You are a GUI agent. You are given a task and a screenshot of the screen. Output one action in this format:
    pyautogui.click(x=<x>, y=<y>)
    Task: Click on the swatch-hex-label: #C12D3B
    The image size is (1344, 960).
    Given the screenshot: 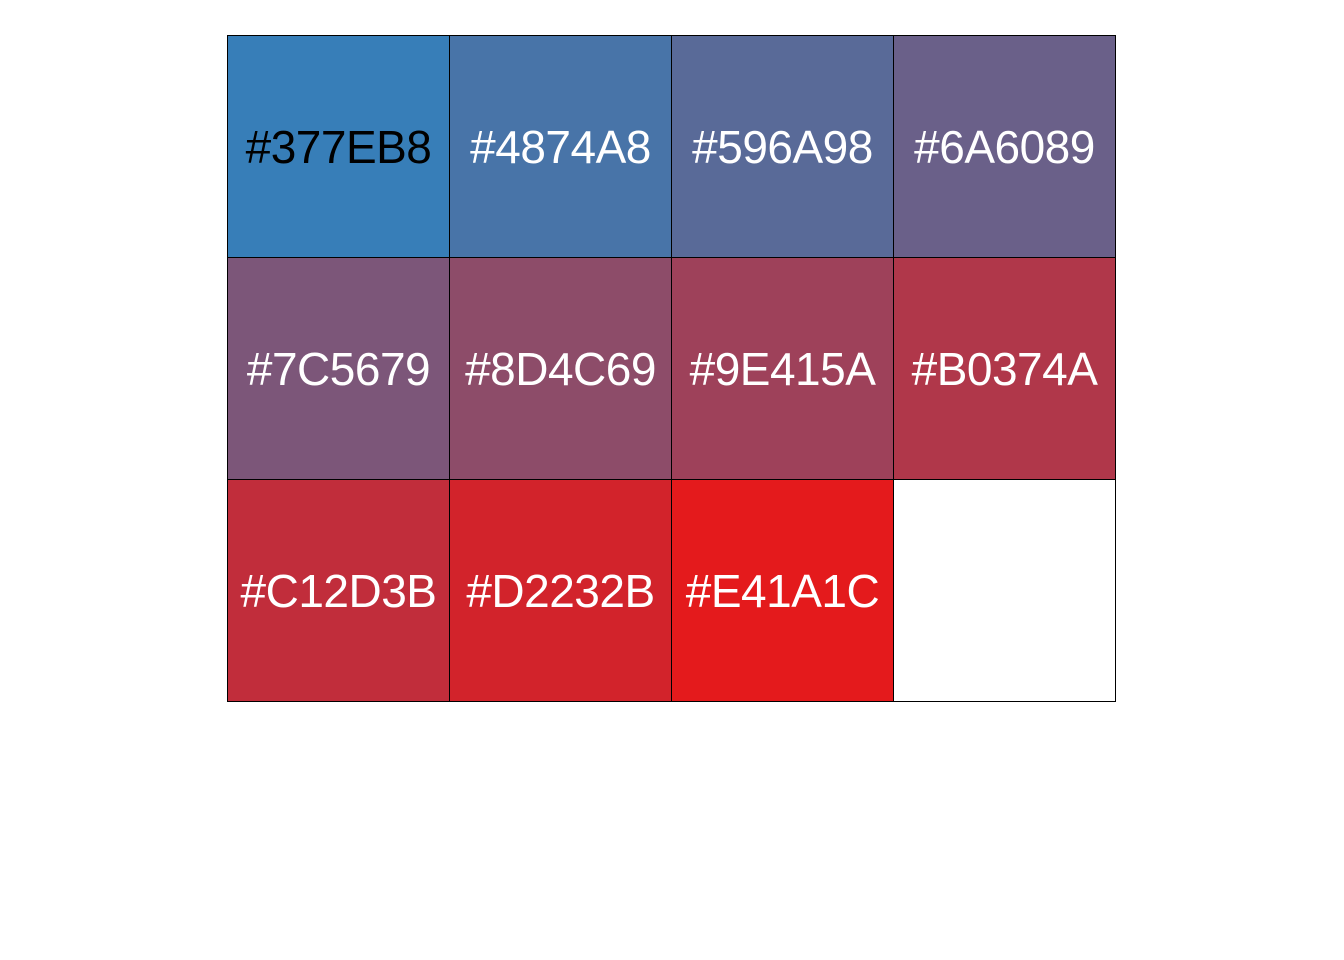 What is the action you would take?
    pyautogui.click(x=338, y=590)
    